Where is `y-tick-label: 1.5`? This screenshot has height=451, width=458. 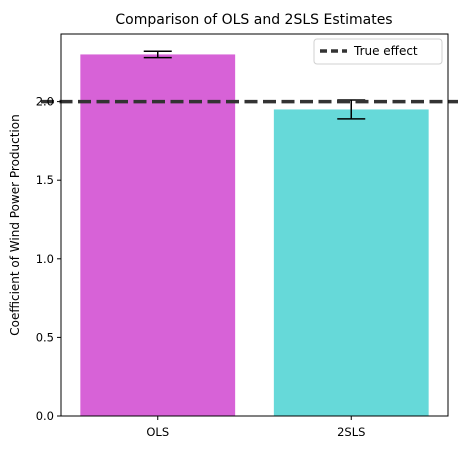
y-tick-label: 1.5 is located at coordinates (45, 180).